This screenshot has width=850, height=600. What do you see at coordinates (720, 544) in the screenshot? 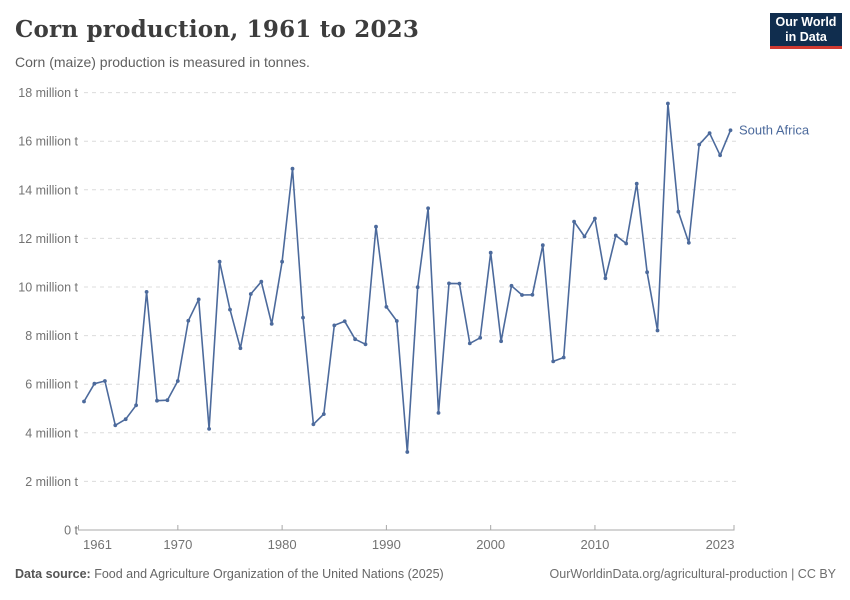
I see `x-tick-label: 2023` at bounding box center [720, 544].